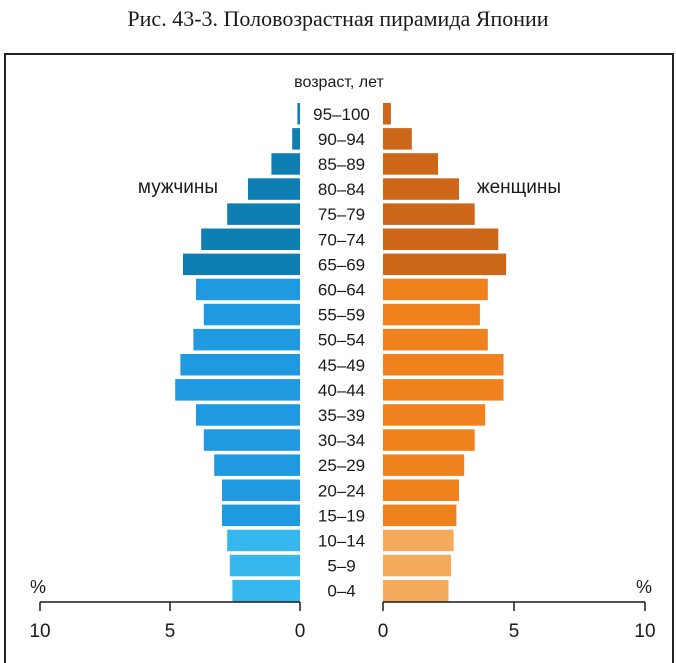 The height and width of the screenshot is (663, 676). Describe the element at coordinates (300, 631) in the screenshot. I see `left-axis-tick-label: 0` at that location.